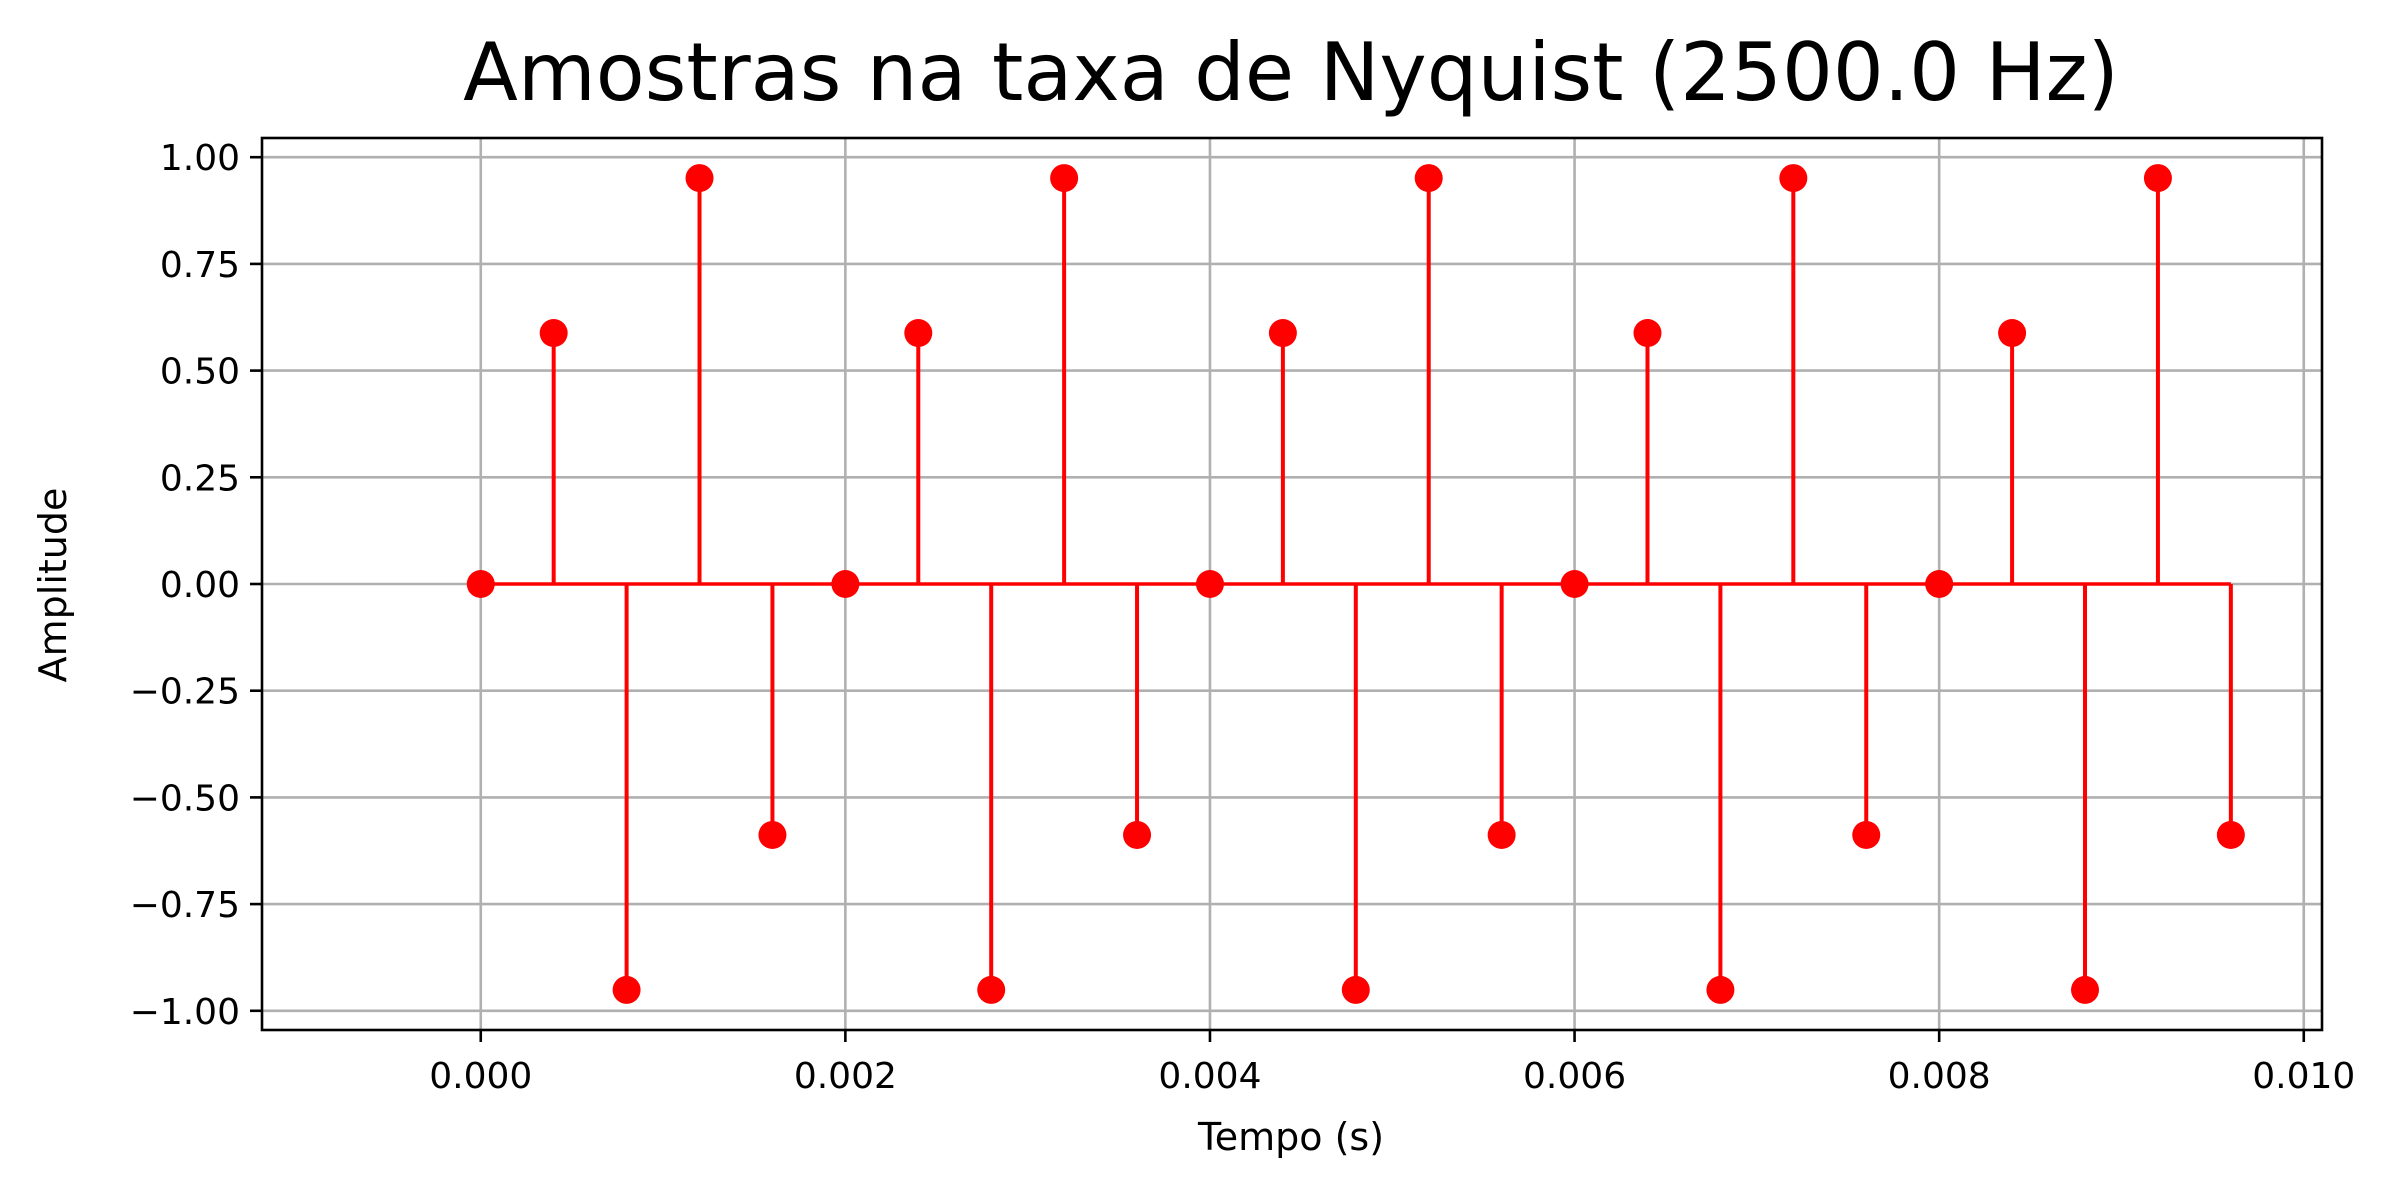  What do you see at coordinates (200, 478) in the screenshot?
I see `y-tick-label: 0.25` at bounding box center [200, 478].